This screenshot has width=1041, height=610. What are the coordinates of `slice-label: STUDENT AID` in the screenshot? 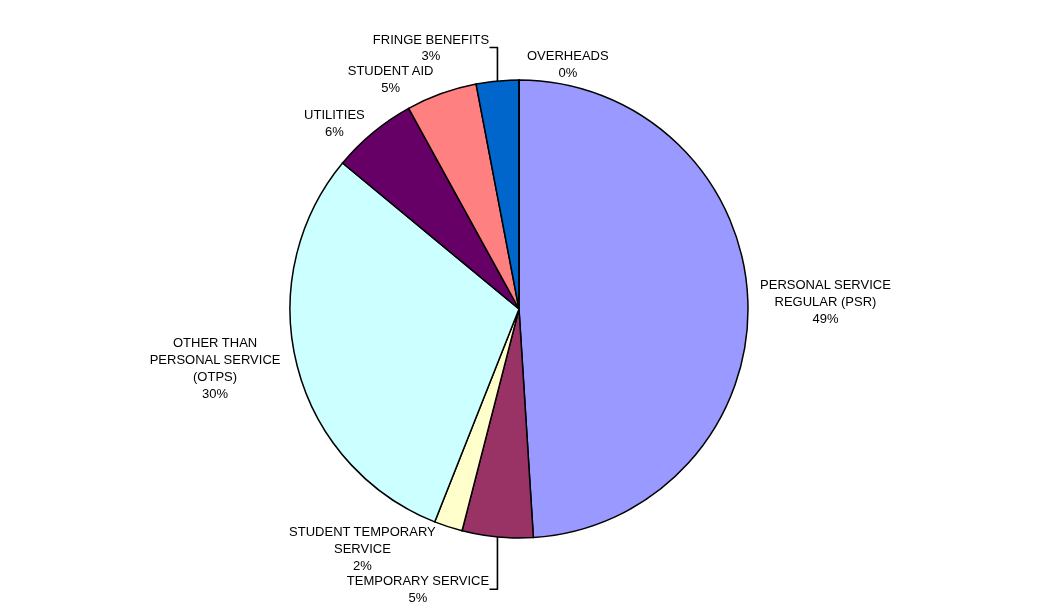 It's located at (390, 71).